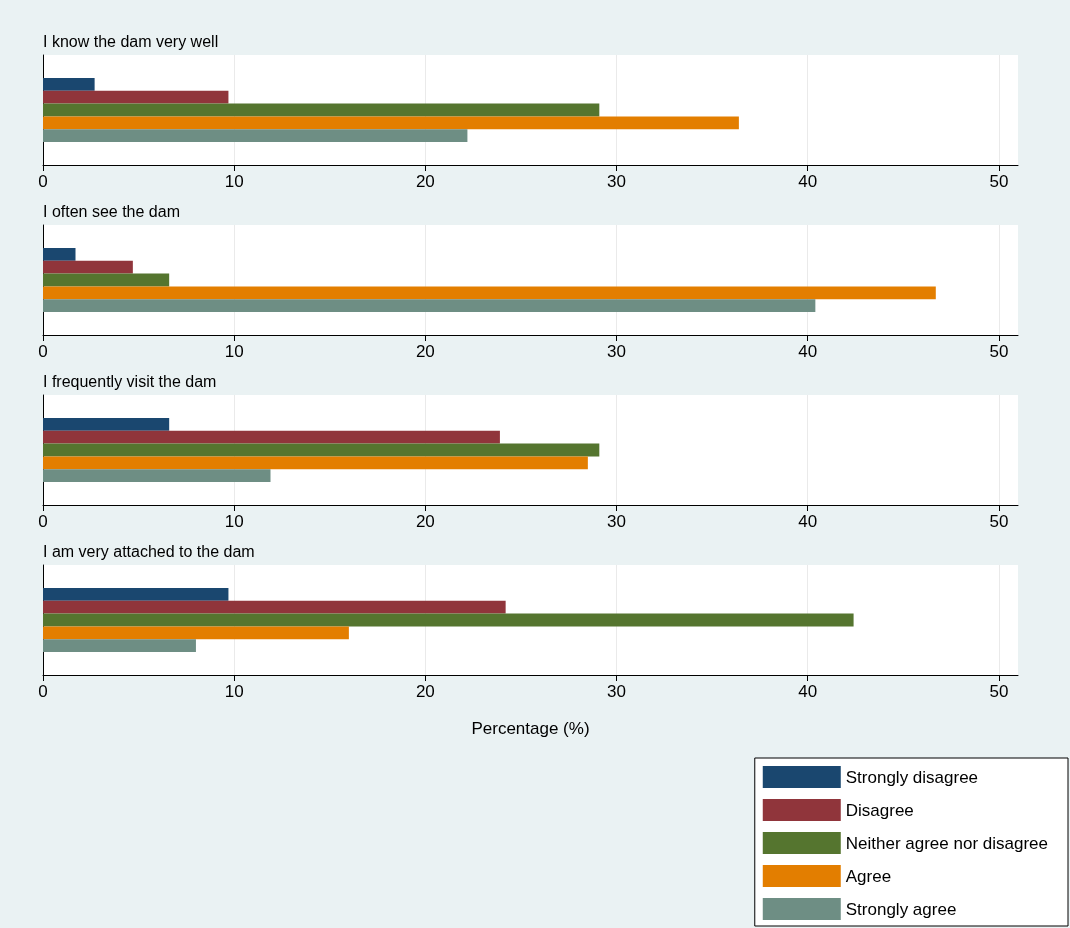 This screenshot has width=1070, height=928. I want to click on chart-title: I know the dam very well, so click(131, 41).